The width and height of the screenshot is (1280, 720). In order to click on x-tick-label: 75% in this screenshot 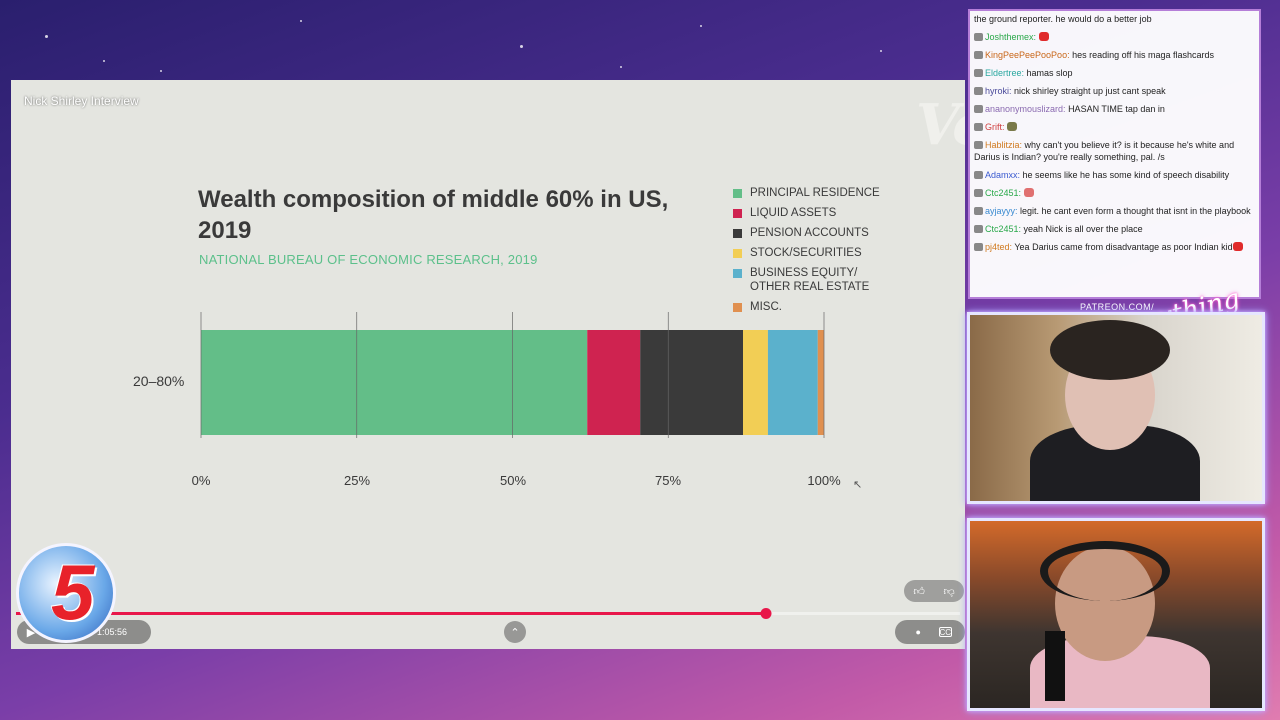, I will do `click(668, 480)`.